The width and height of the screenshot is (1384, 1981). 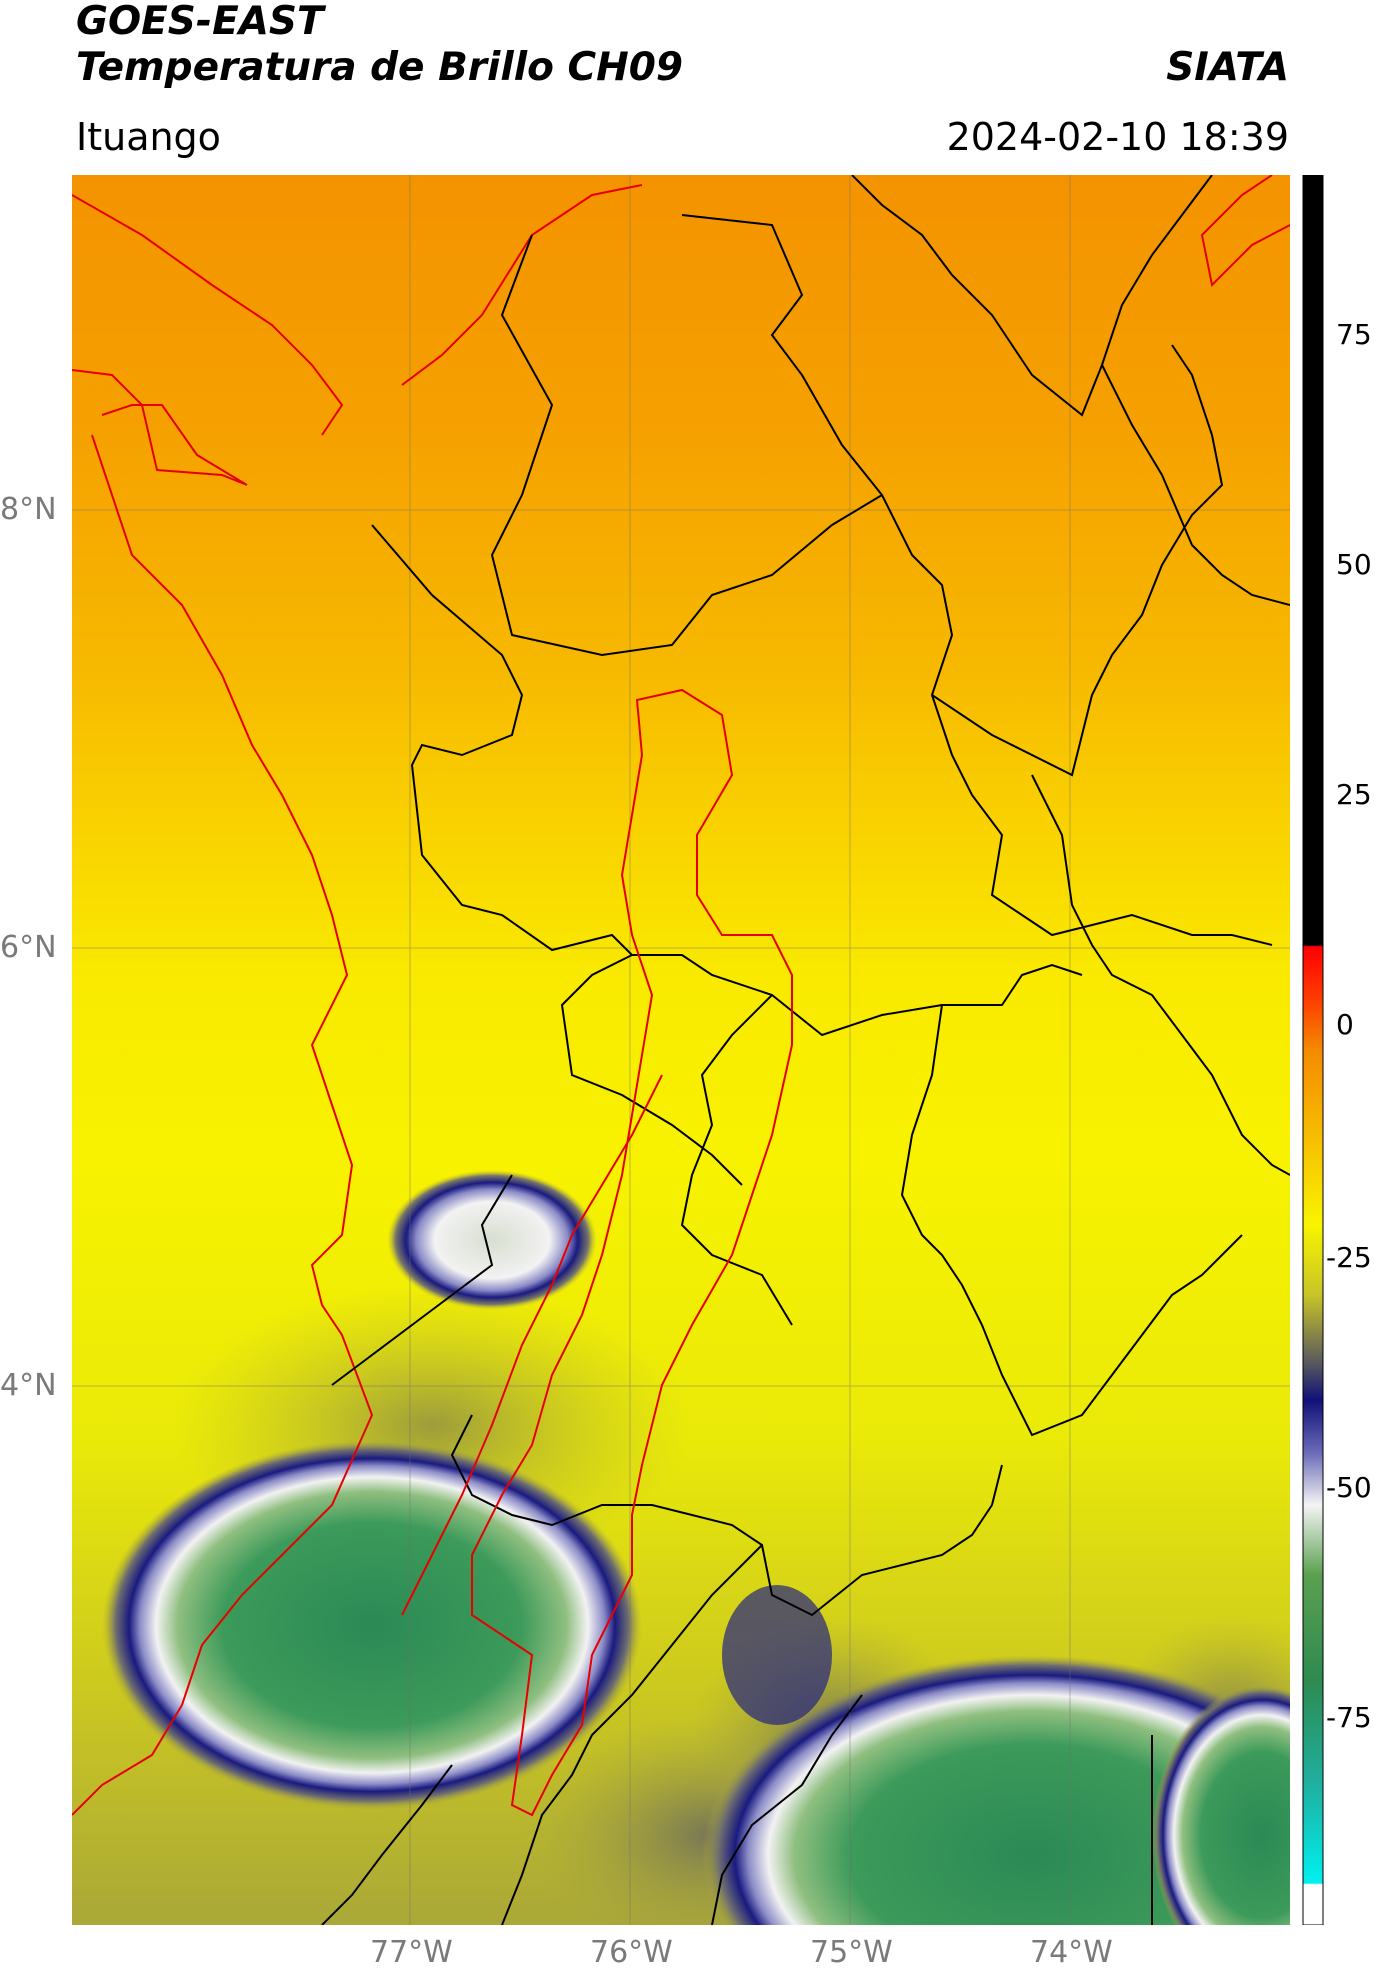 I want to click on cold-cloud-southeast, so click(x=1221, y=1805).